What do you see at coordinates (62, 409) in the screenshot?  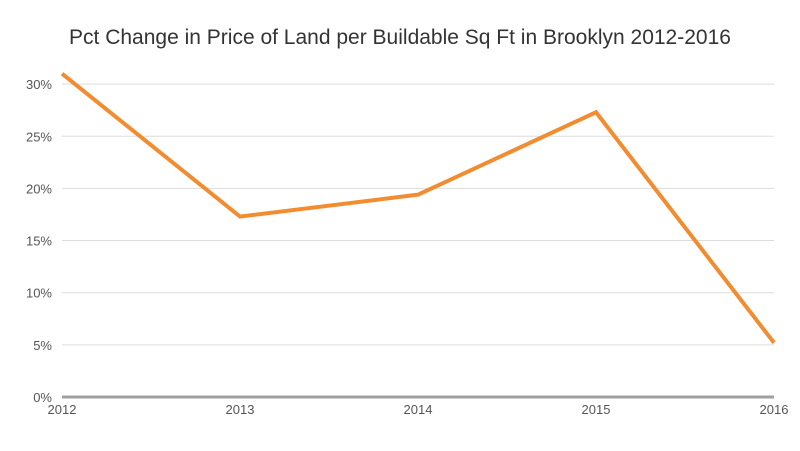 I see `x-tick-label: 2012` at bounding box center [62, 409].